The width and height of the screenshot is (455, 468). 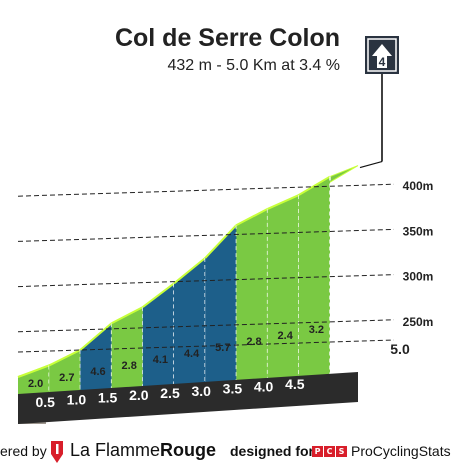 I want to click on elevation-tick-label: 250m, so click(x=418, y=322).